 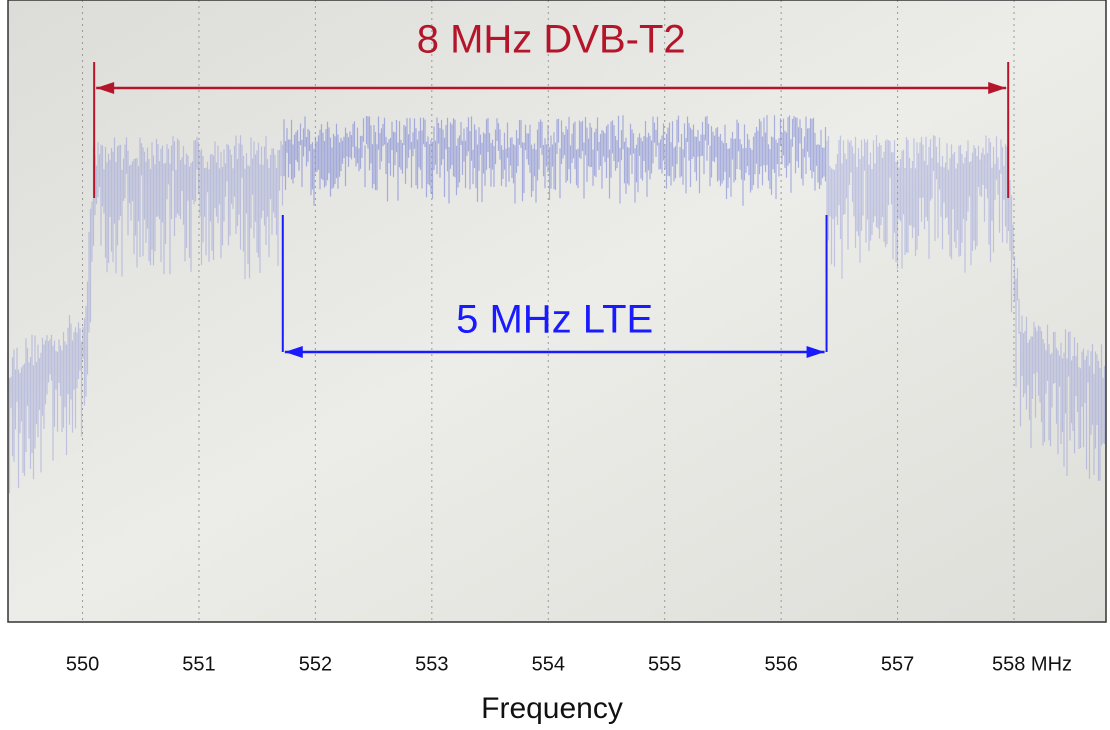 What do you see at coordinates (548, 664) in the screenshot?
I see `x-tick-label: 554` at bounding box center [548, 664].